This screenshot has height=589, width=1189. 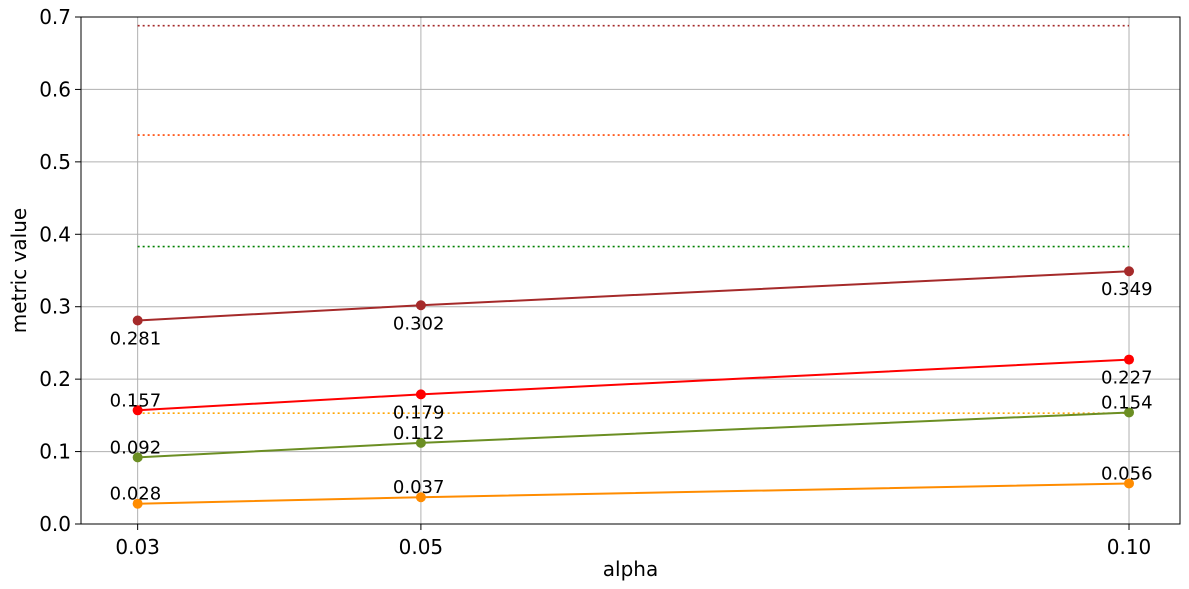 What do you see at coordinates (136, 494) in the screenshot?
I see `data-label: 0.028` at bounding box center [136, 494].